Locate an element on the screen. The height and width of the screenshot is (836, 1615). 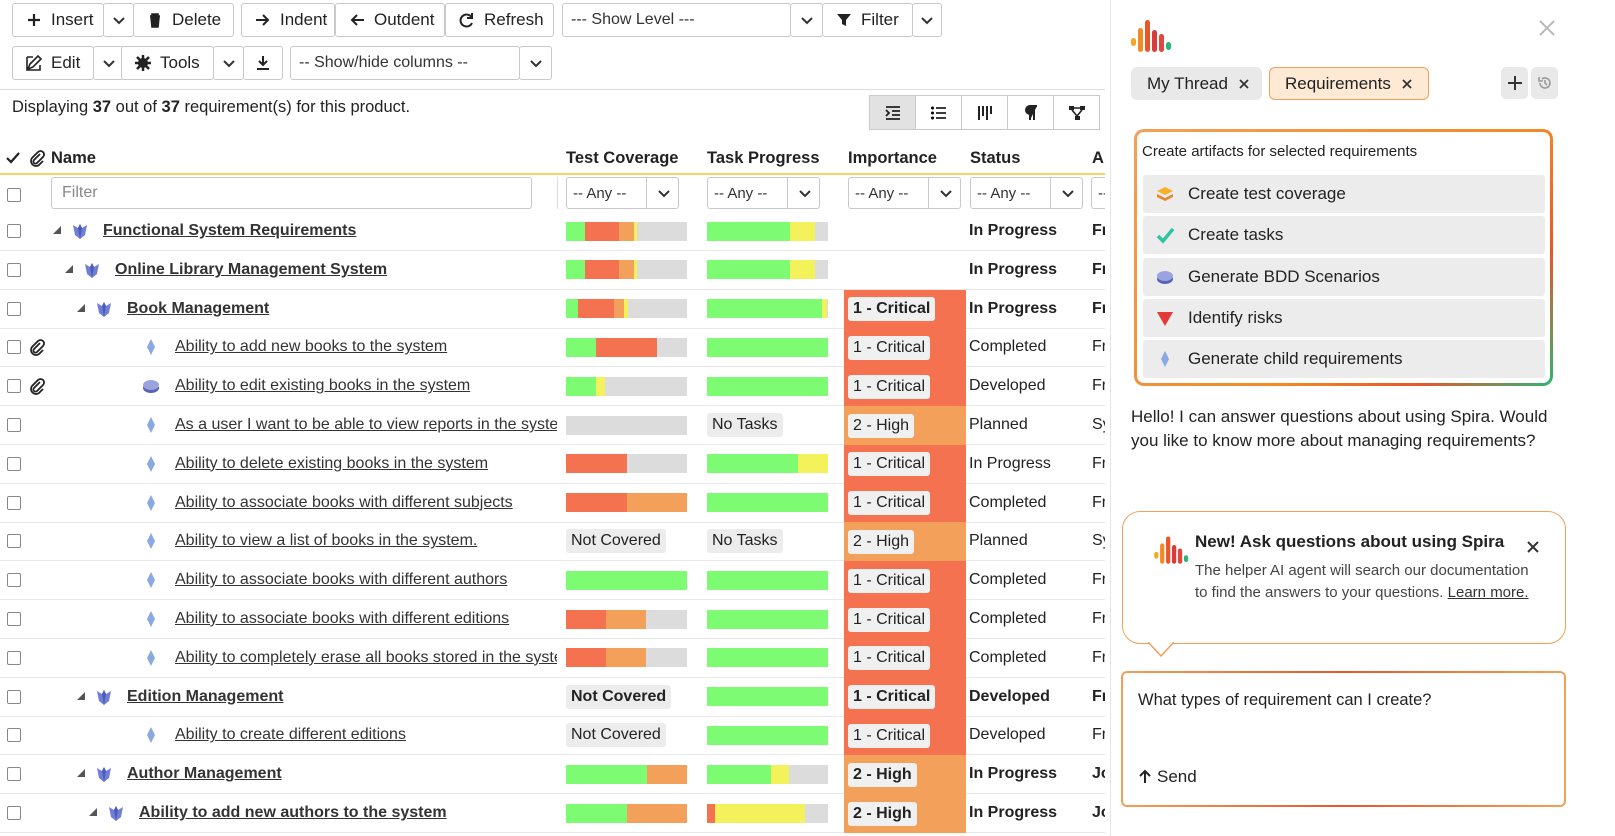
status: In Progress is located at coordinates (1013, 308).